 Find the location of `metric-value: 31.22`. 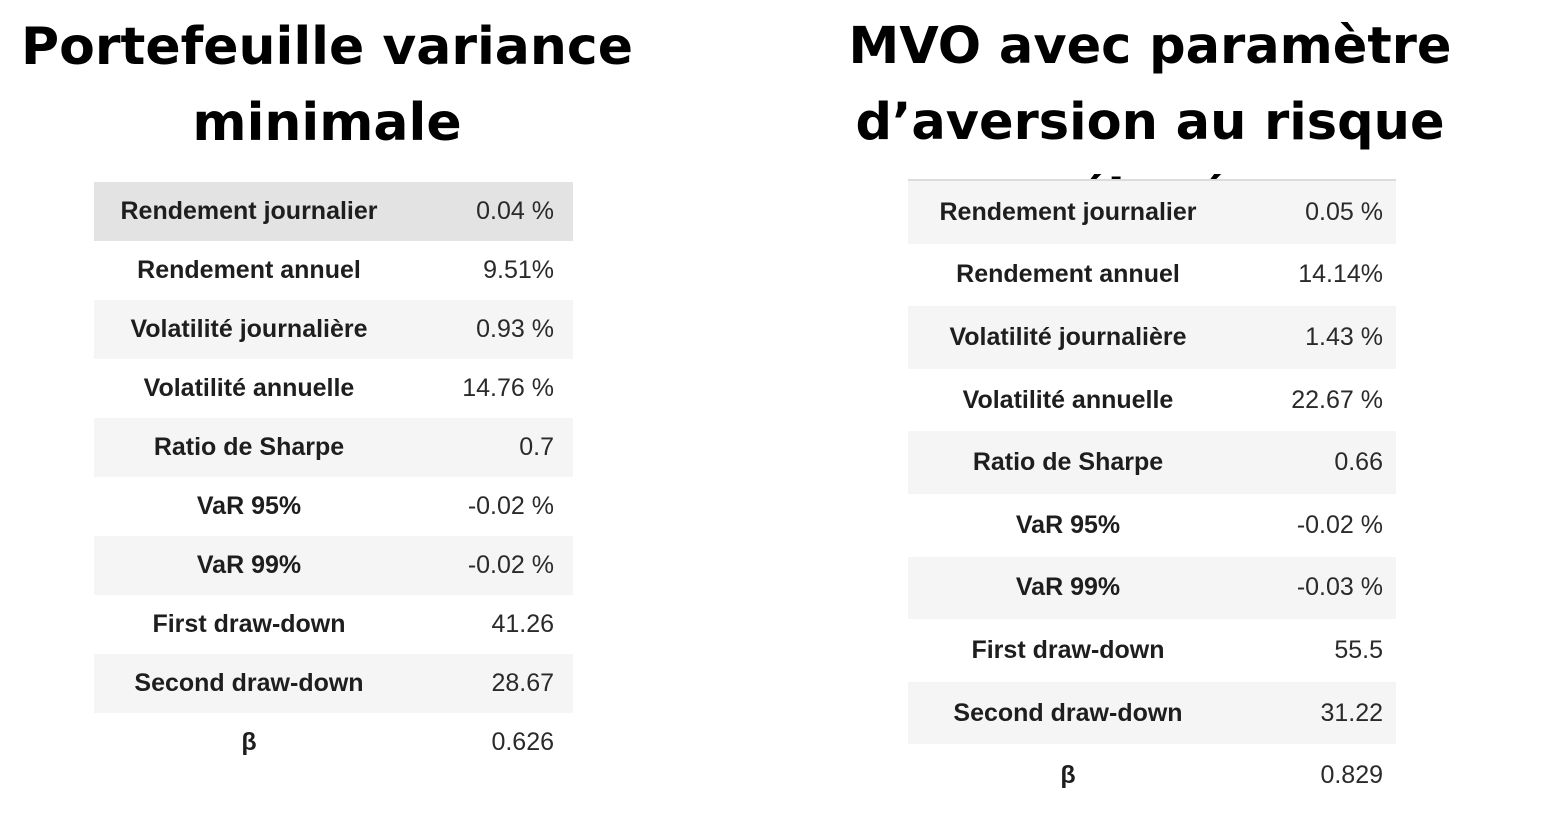

metric-value: 31.22 is located at coordinates (1312, 713).